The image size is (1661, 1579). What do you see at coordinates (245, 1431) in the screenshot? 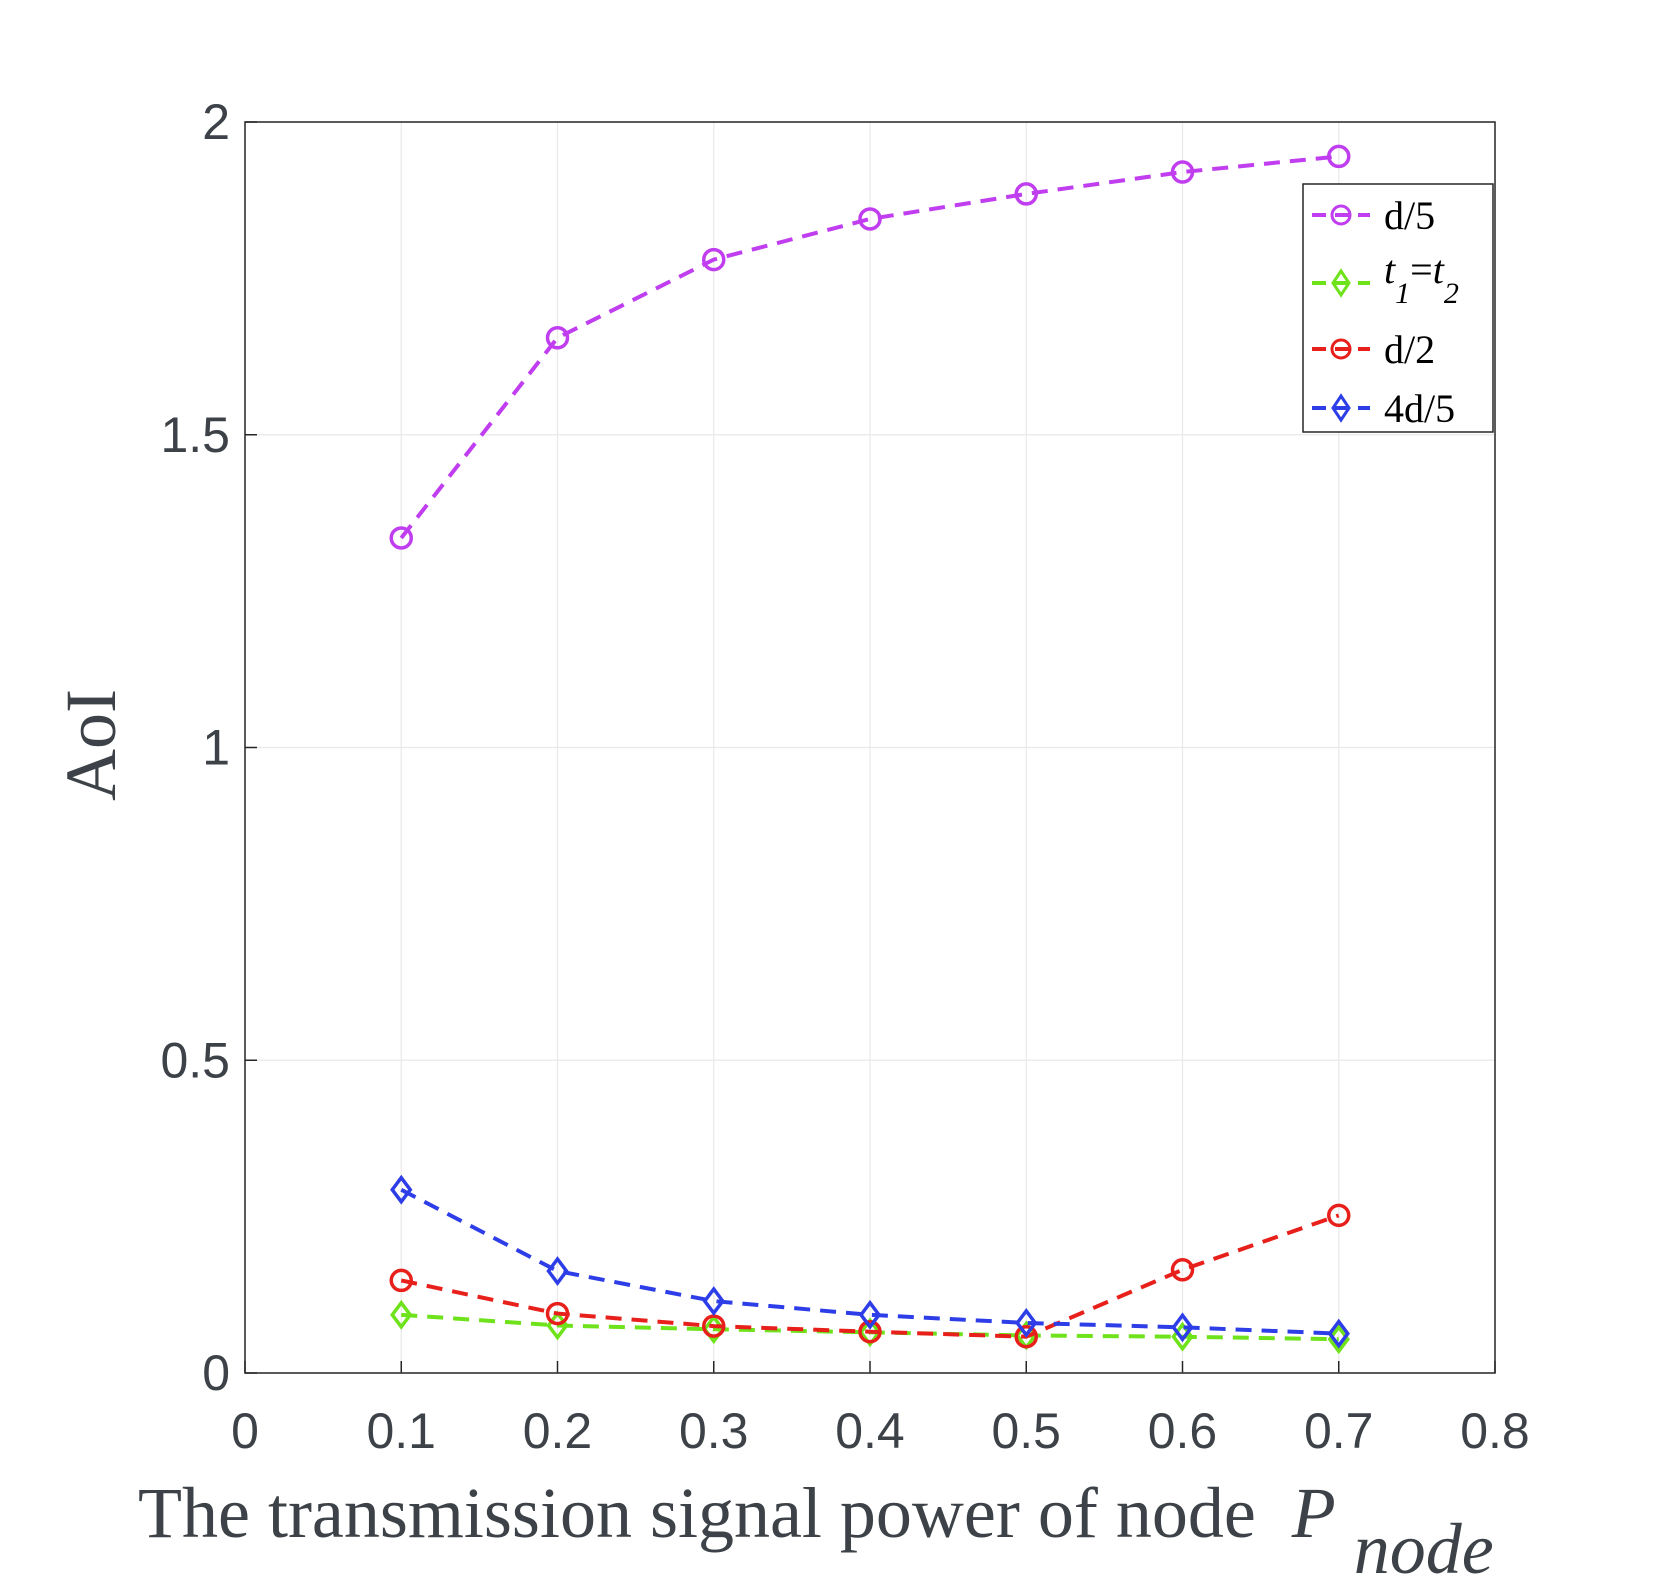
I see `x-tick-label: 0` at bounding box center [245, 1431].